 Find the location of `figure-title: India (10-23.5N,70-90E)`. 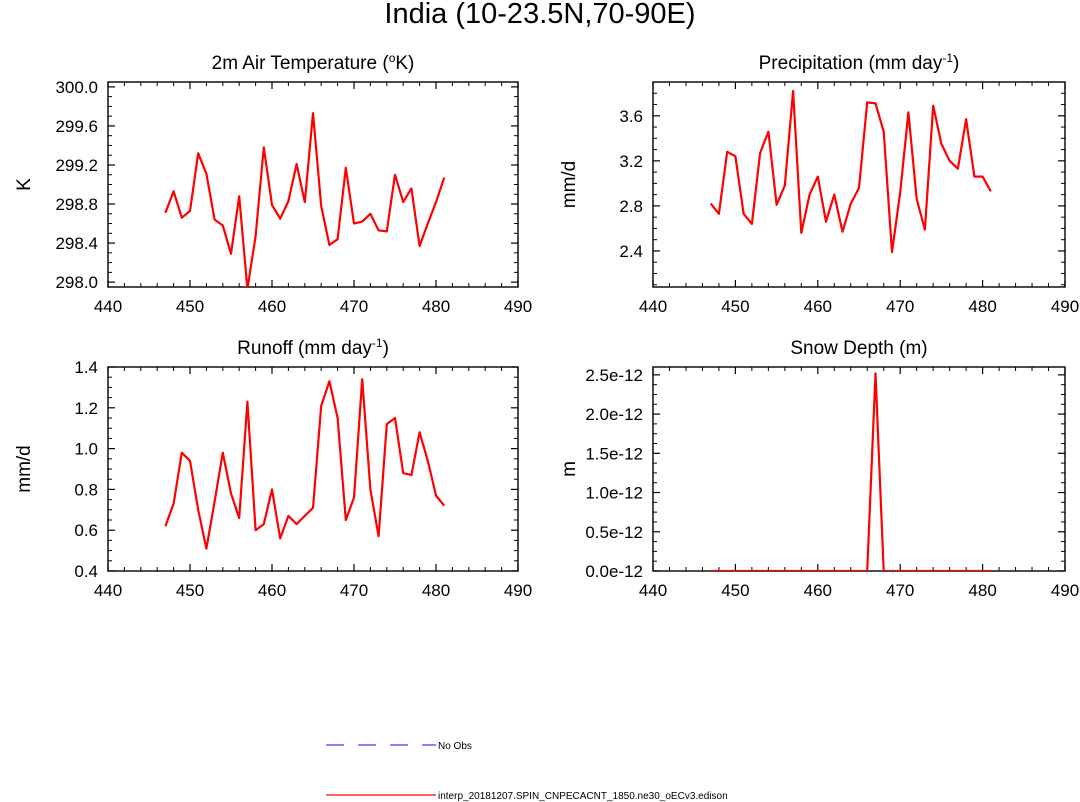

figure-title: India (10-23.5N,70-90E) is located at coordinates (539, 15).